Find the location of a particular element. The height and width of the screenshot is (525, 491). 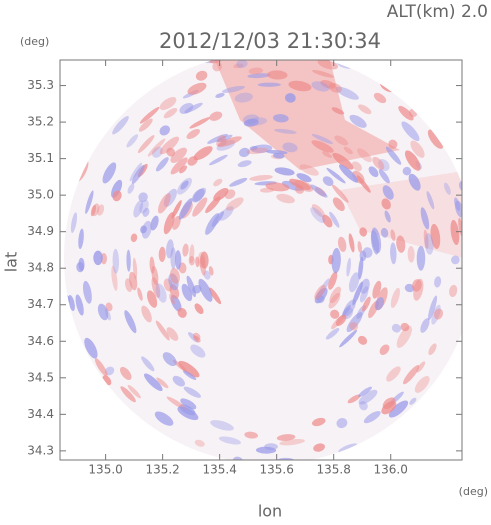

y-tick-label: 35.0 is located at coordinates (40, 195).